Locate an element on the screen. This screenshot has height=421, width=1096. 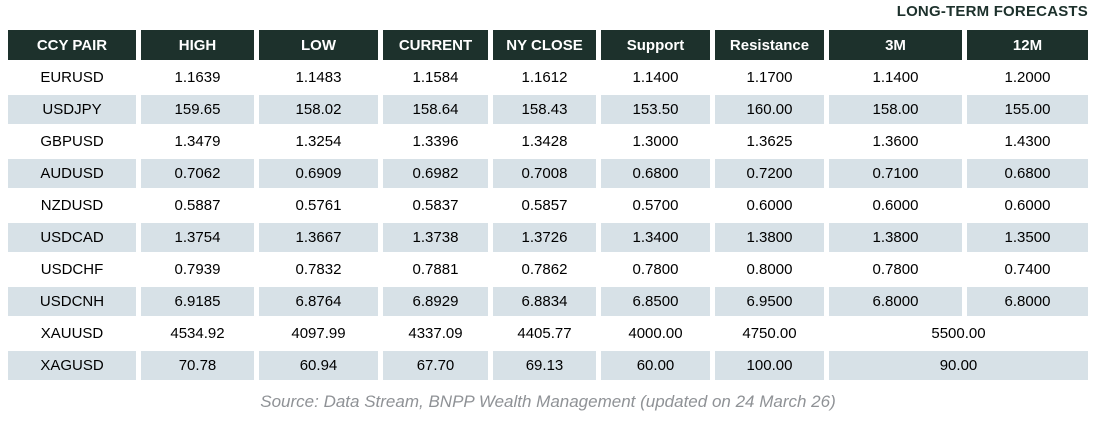
cell-ny-close: 6.8834 is located at coordinates (544, 301).